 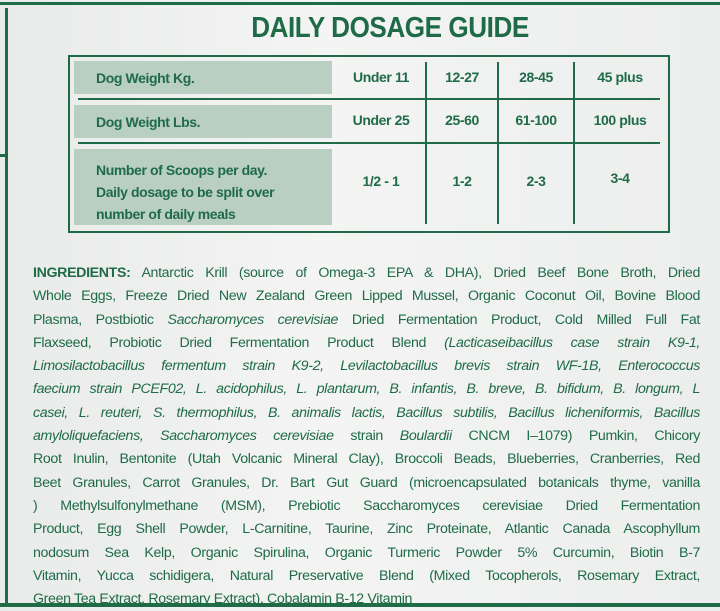 What do you see at coordinates (462, 77) in the screenshot?
I see `cell-kg-2: 12-27` at bounding box center [462, 77].